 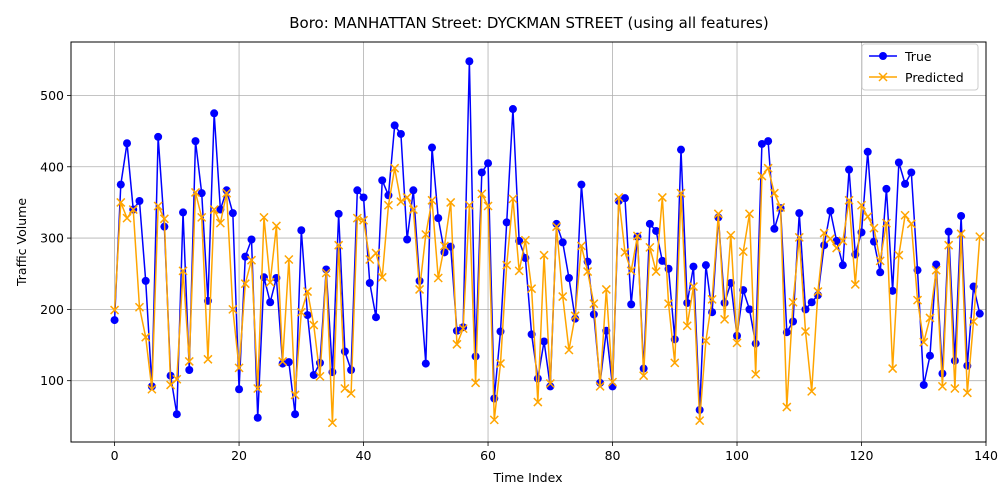 I want to click on y-tick-label: 400, so click(x=52, y=166).